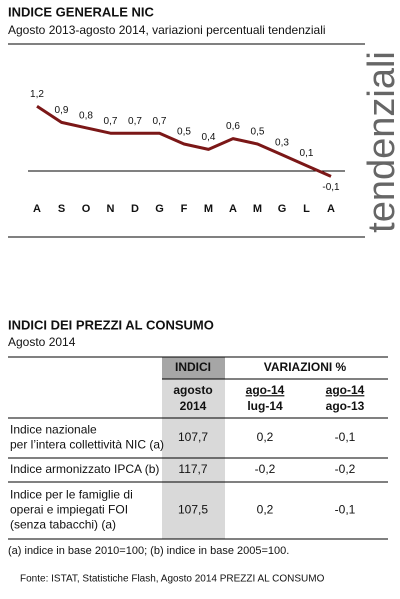 This screenshot has width=400, height=599. I want to click on x-tick-label: D, so click(135, 209).